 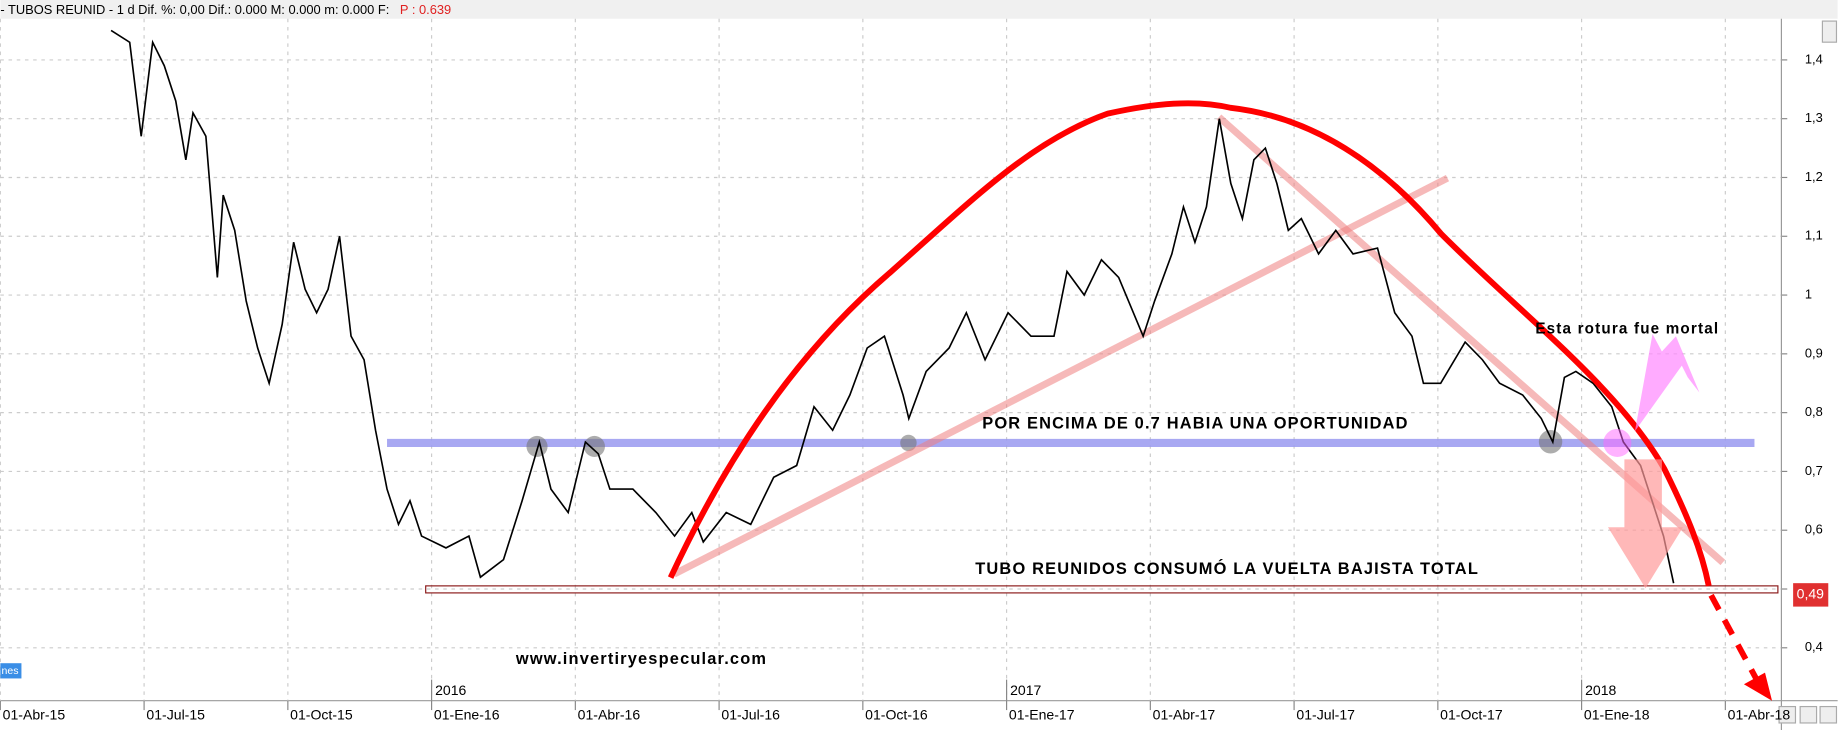 I want to click on scroll-button, so click(x=1829, y=31).